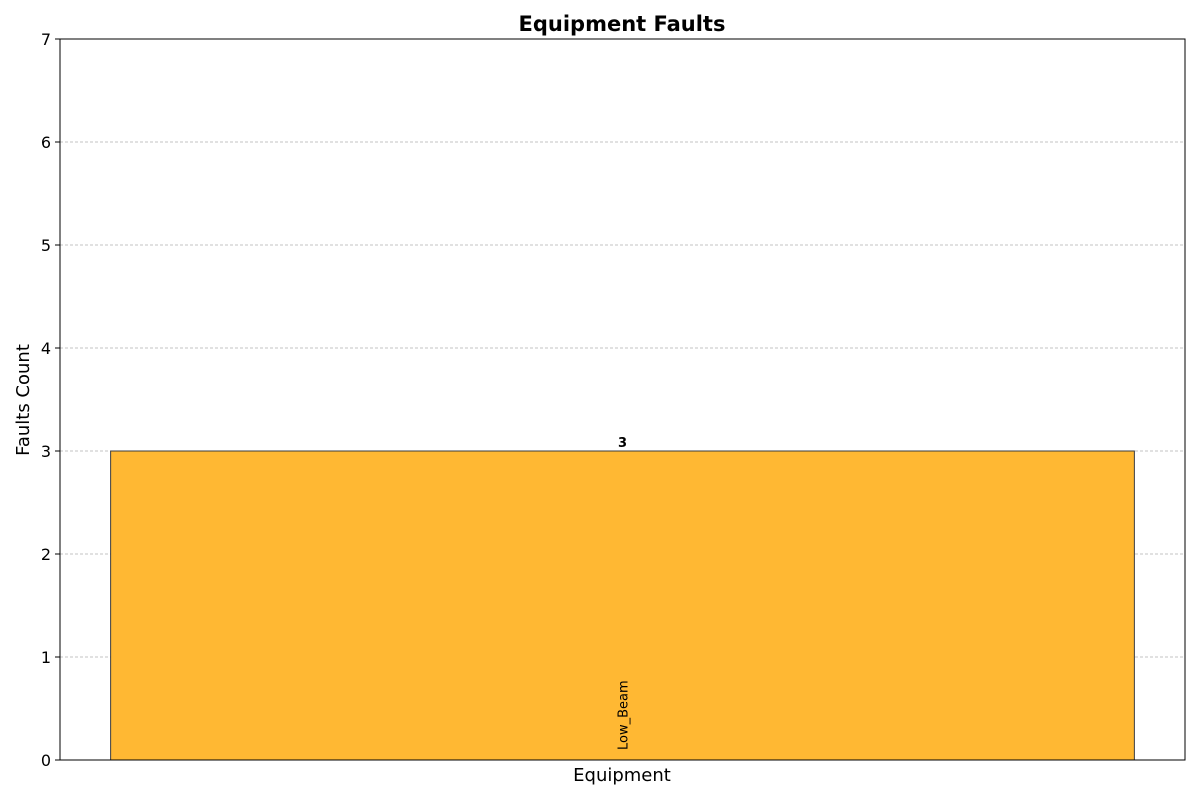 Image resolution: width=1200 pixels, height=800 pixels. I want to click on chart-title: Equipment Faults, so click(622, 24).